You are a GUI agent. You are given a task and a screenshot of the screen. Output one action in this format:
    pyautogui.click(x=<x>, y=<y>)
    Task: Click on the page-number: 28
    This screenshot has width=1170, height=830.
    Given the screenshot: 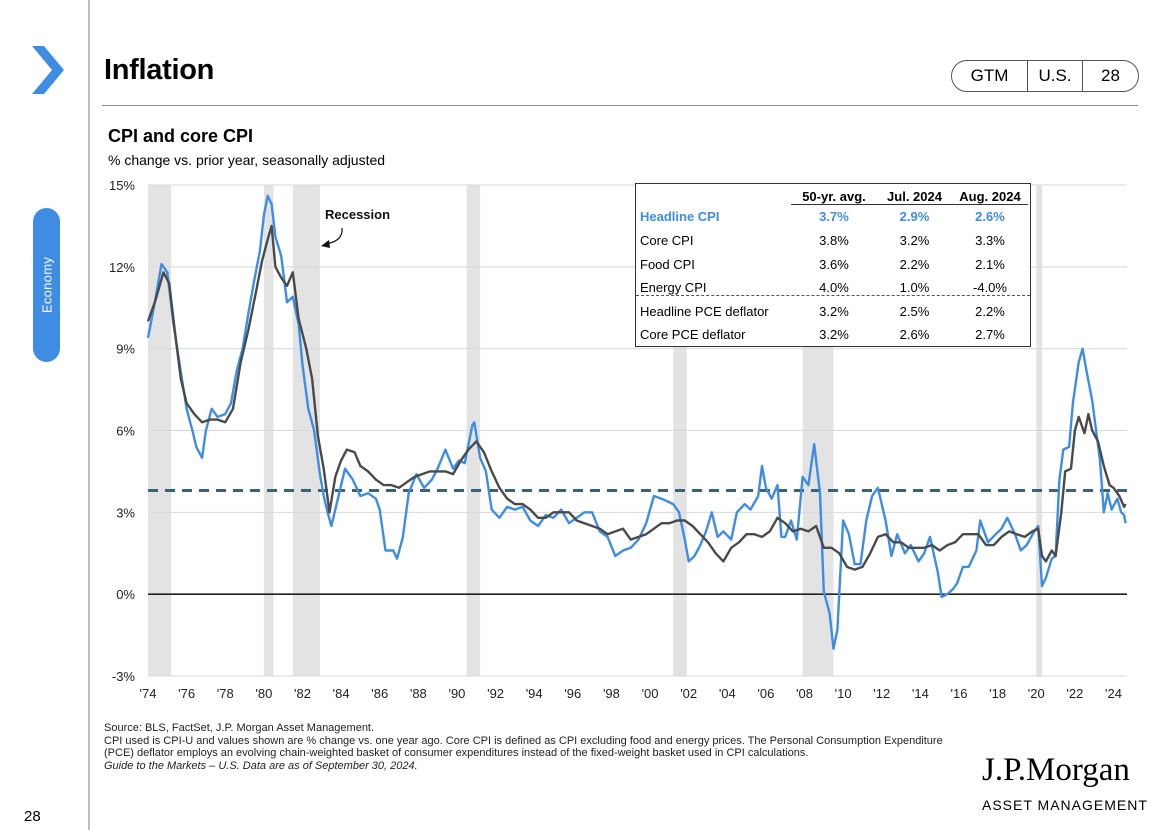 What is the action you would take?
    pyautogui.click(x=32, y=816)
    